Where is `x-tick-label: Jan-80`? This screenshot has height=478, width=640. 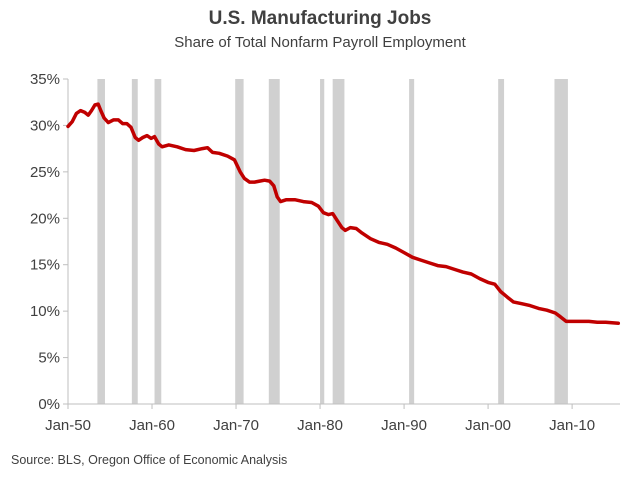 x-tick-label: Jan-80 is located at coordinates (320, 425).